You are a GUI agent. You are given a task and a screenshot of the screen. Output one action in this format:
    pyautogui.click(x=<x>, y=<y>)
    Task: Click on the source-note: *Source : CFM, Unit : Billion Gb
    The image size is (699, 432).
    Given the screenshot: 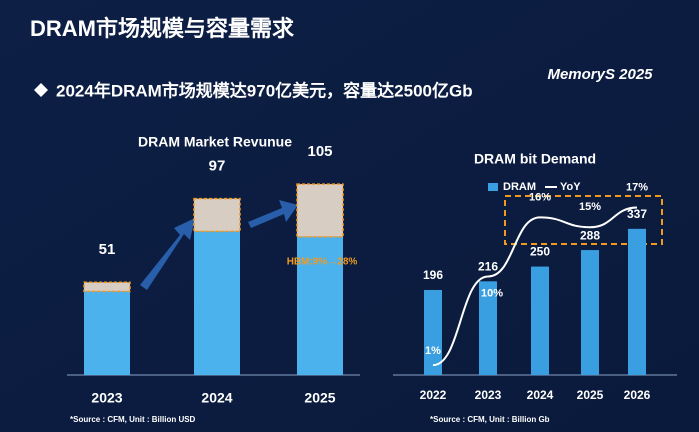 What is the action you would take?
    pyautogui.click(x=490, y=419)
    